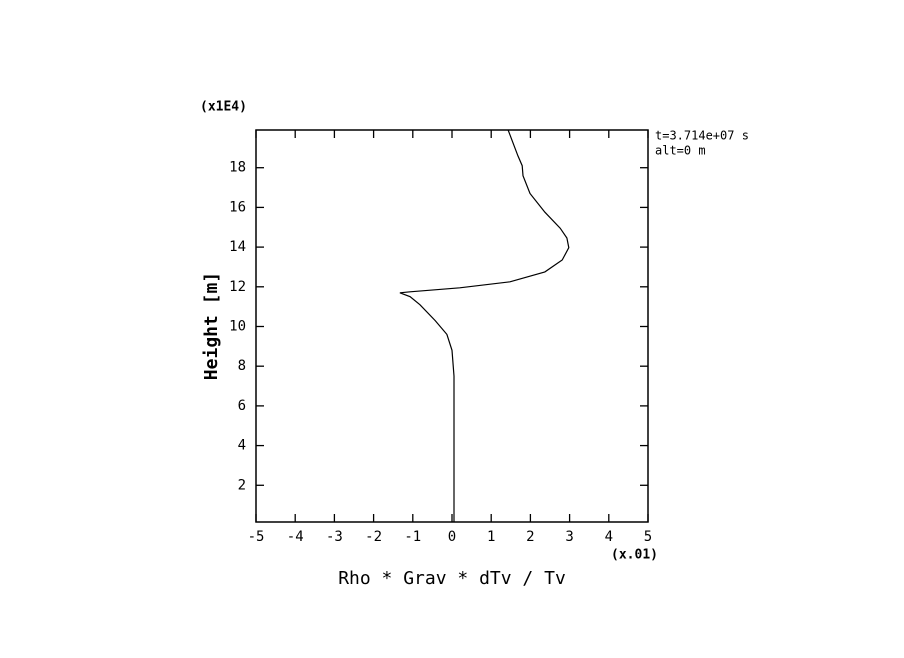 Image resolution: width=904 pixels, height=658 pixels. What do you see at coordinates (569, 537) in the screenshot?
I see `x-tick-label: 3` at bounding box center [569, 537].